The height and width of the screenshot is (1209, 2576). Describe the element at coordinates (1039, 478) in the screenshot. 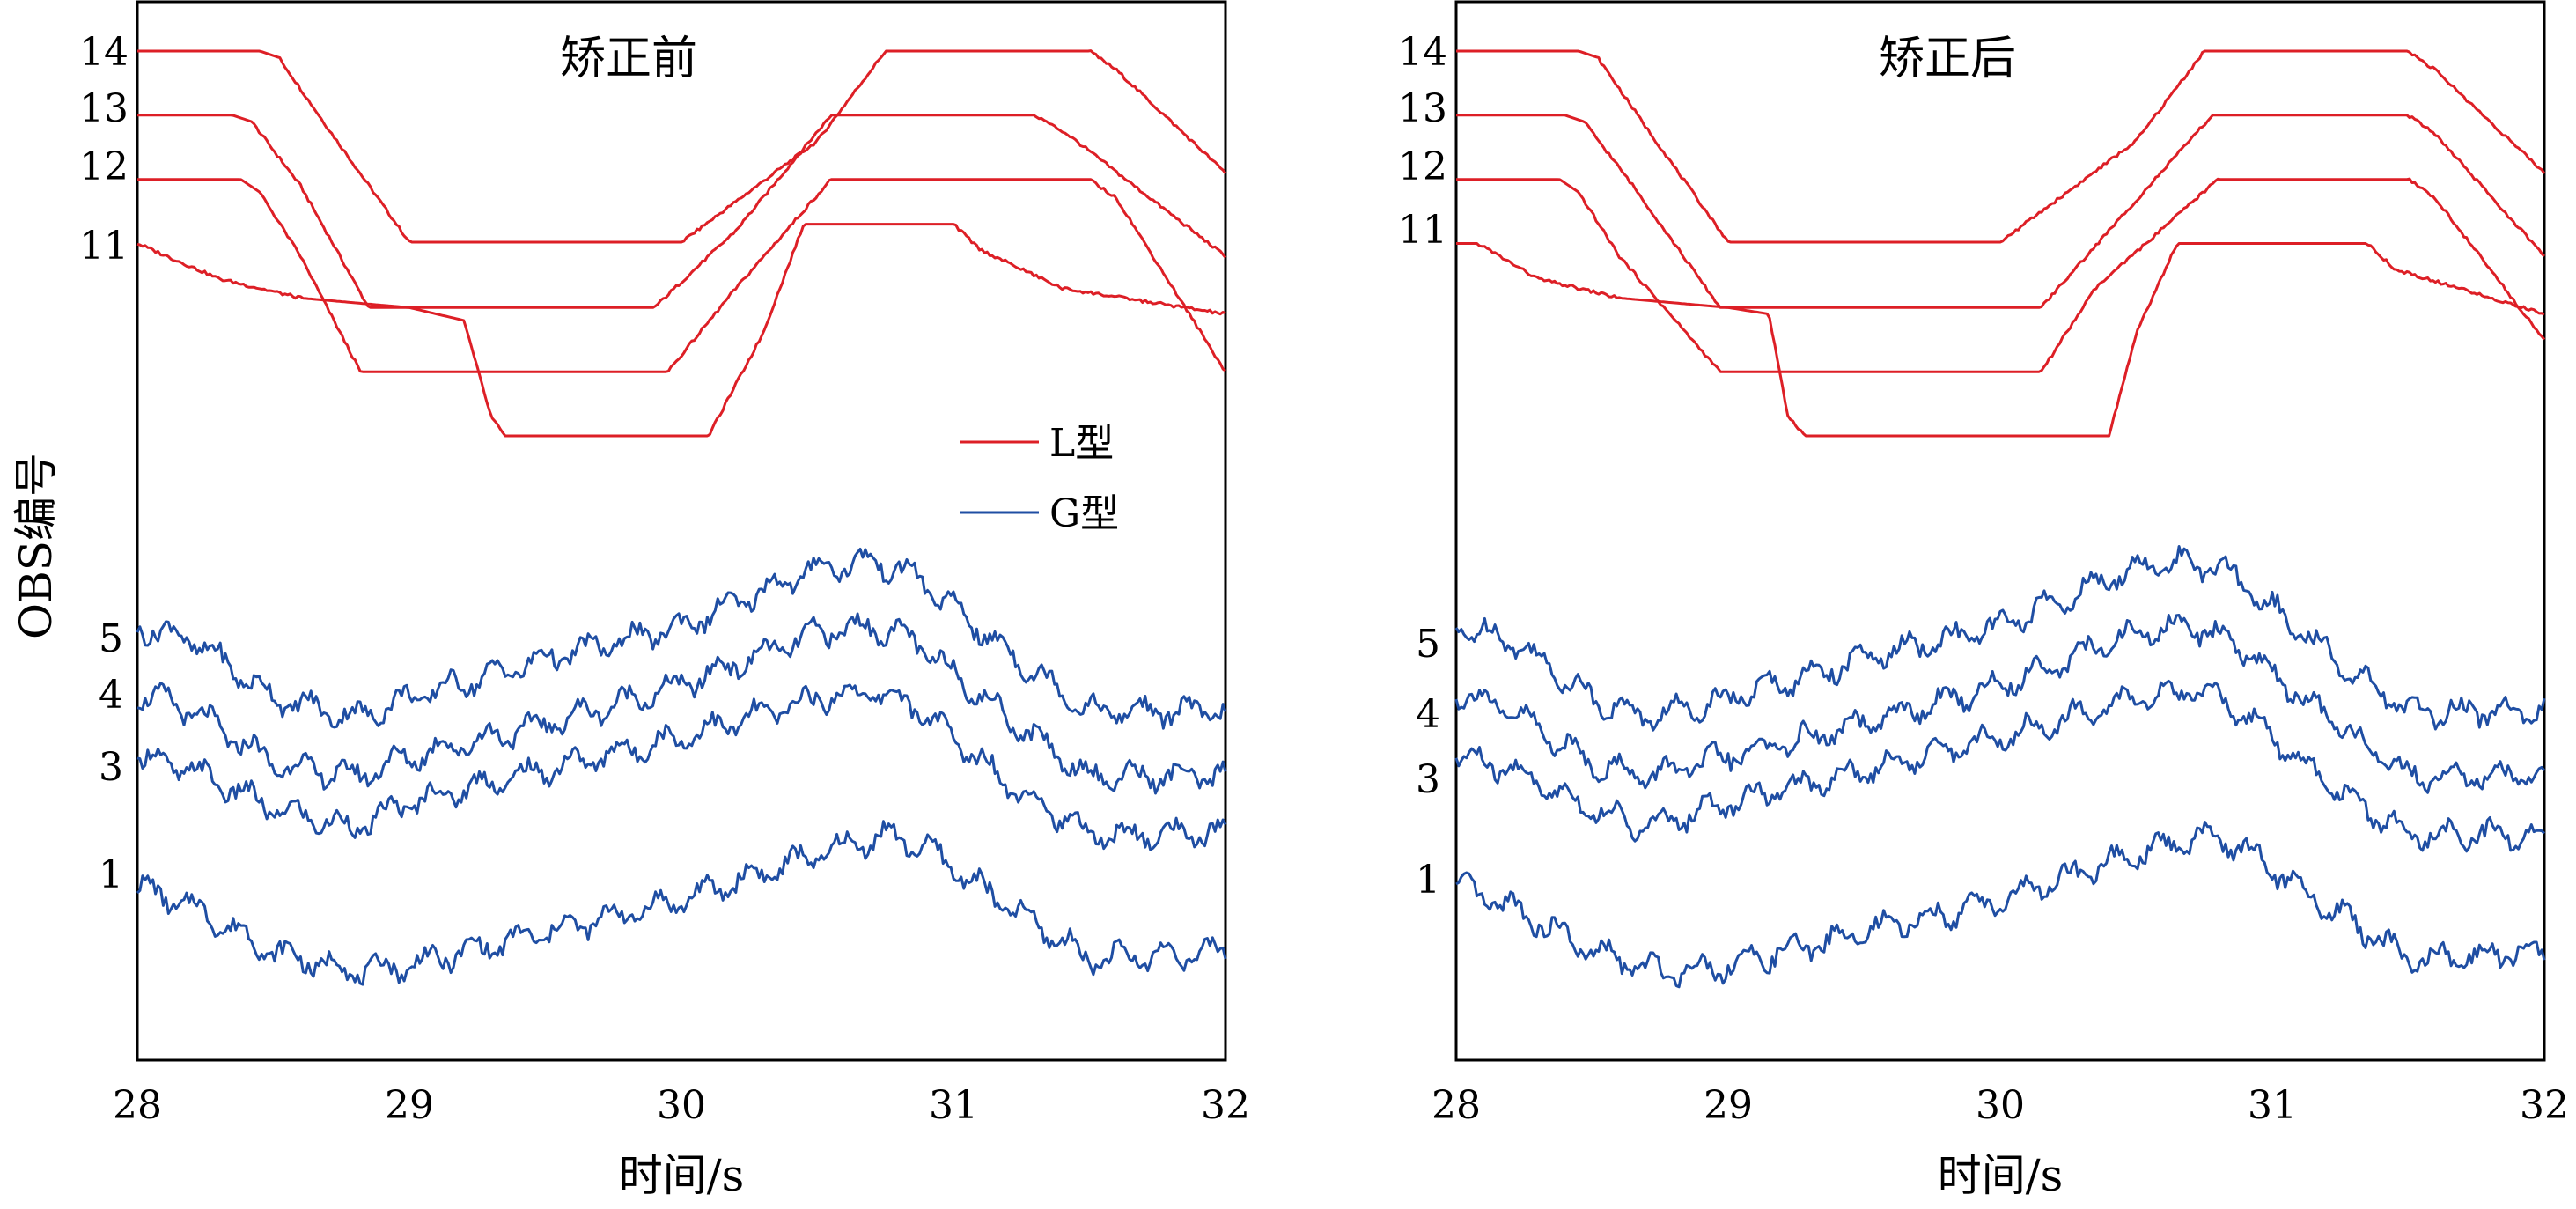

I see `legend: L型 G型` at that location.